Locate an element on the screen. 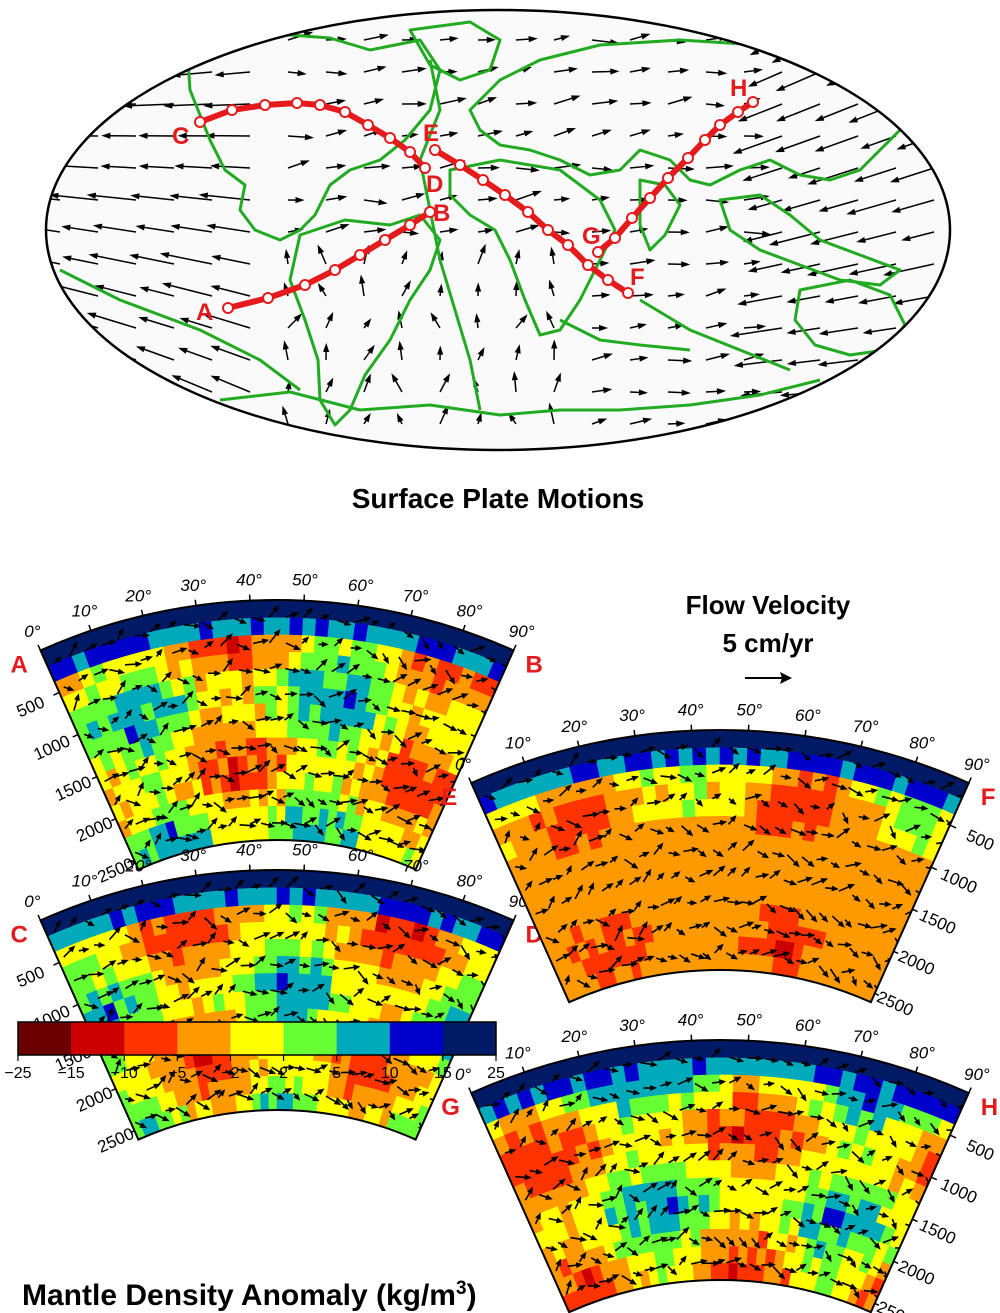  angle-label: 10° is located at coordinates (518, 742).